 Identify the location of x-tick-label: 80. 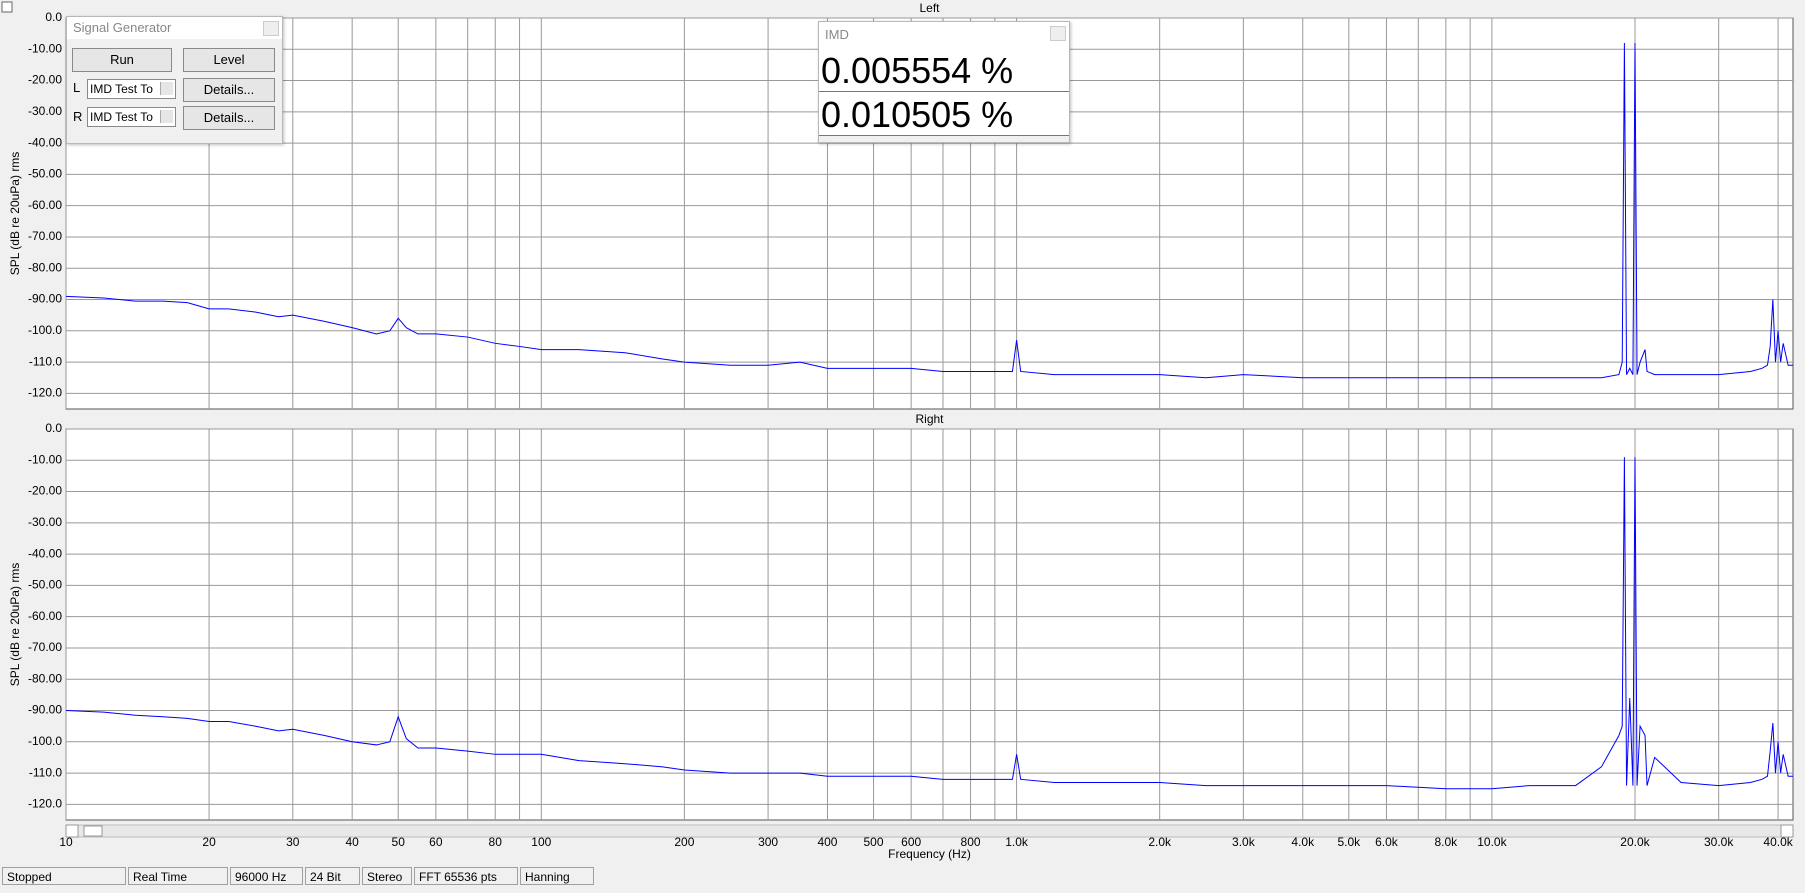
(496, 842).